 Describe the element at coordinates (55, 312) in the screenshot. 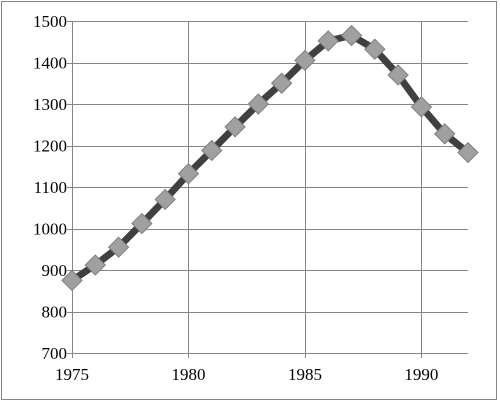

I see `y-tick-label: 800` at that location.